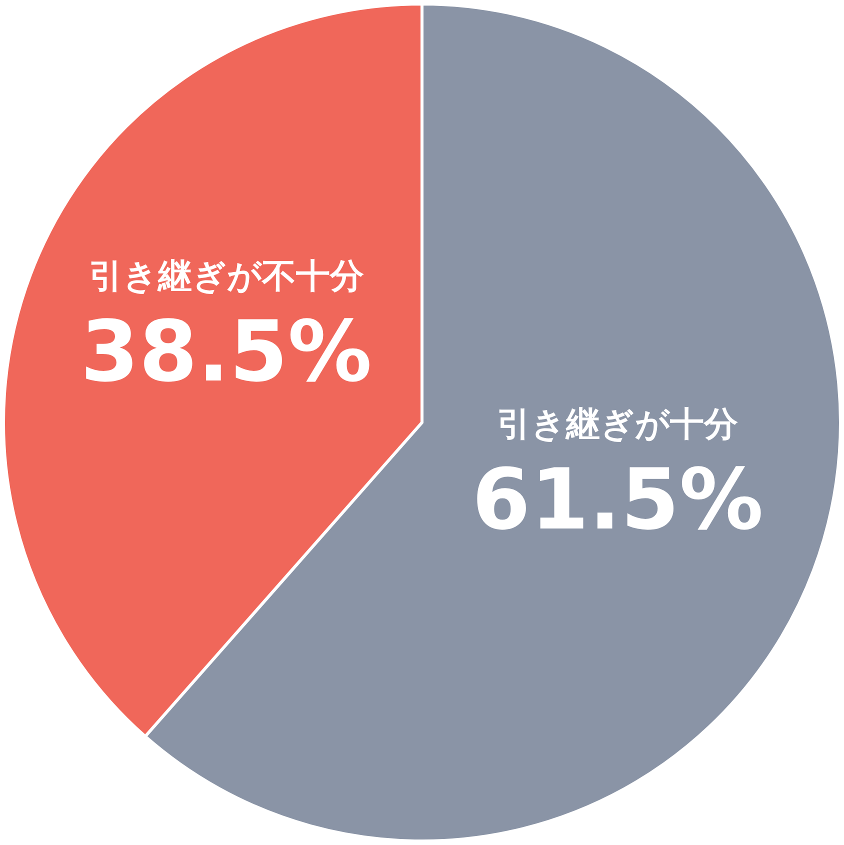 The image size is (844, 845). I want to click on data-label: 61.5%, so click(618, 499).